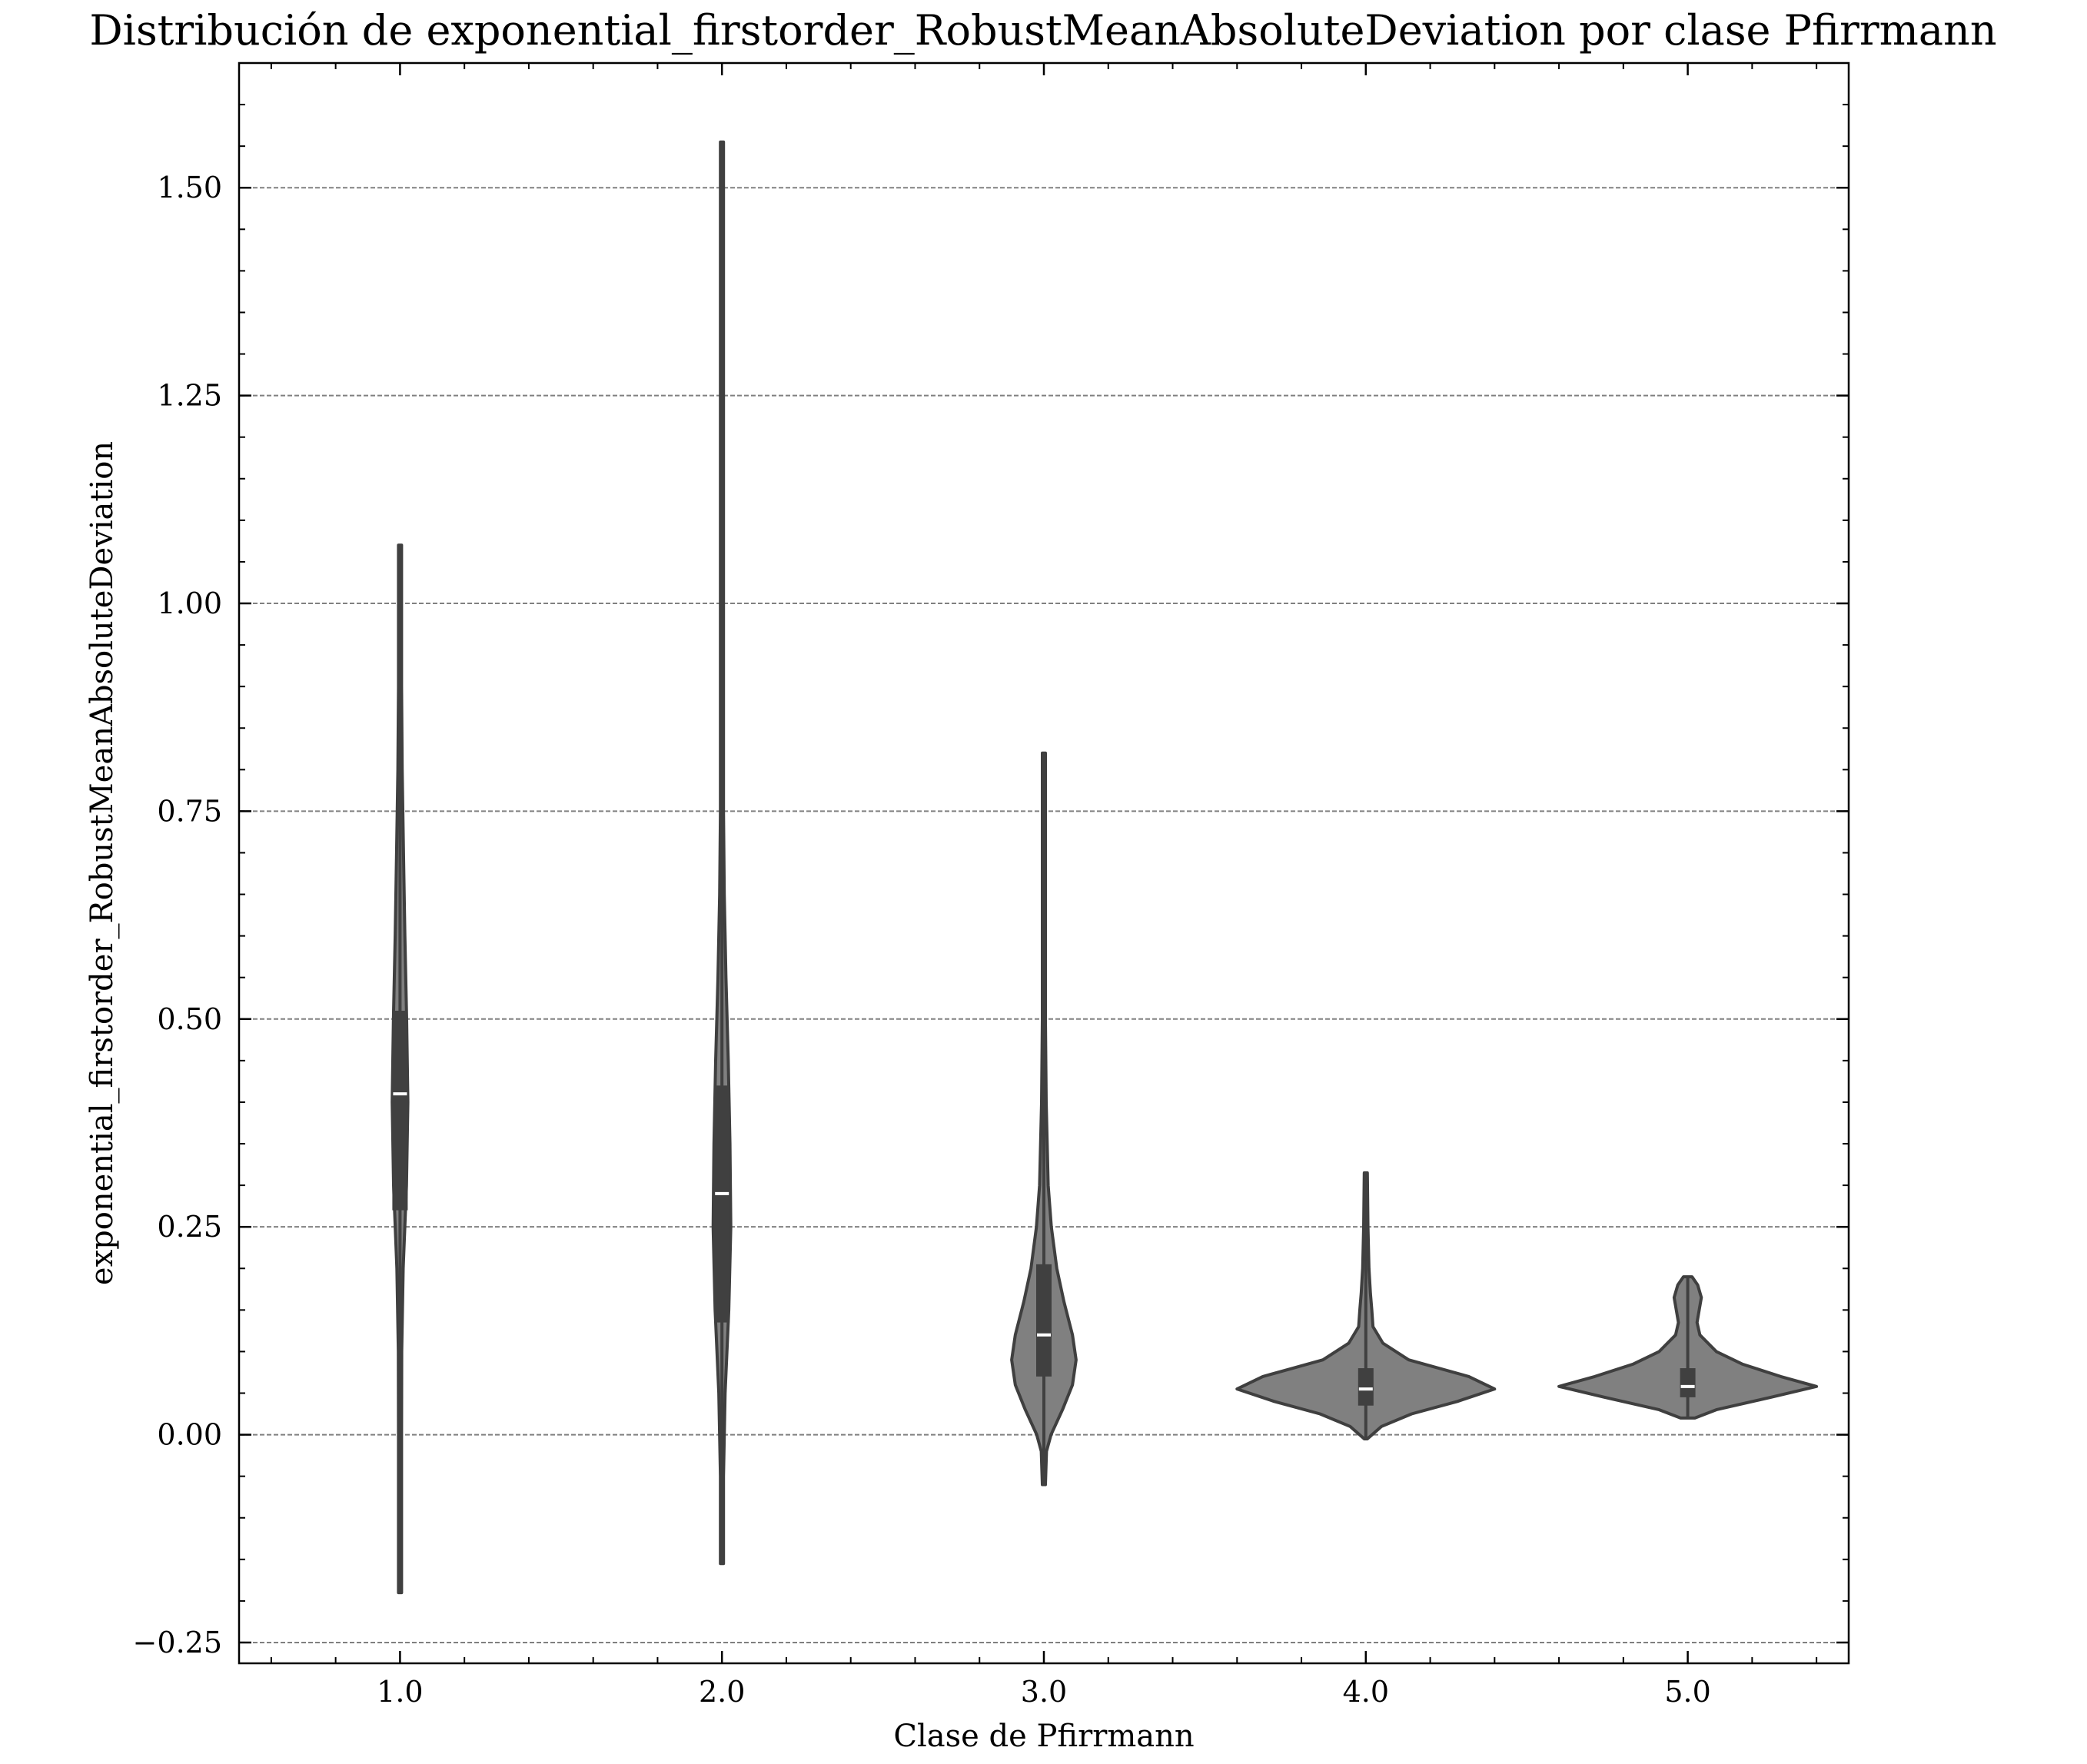 The image size is (2087, 1764). I want to click on x-tick-label: 5.0, so click(1687, 1692).